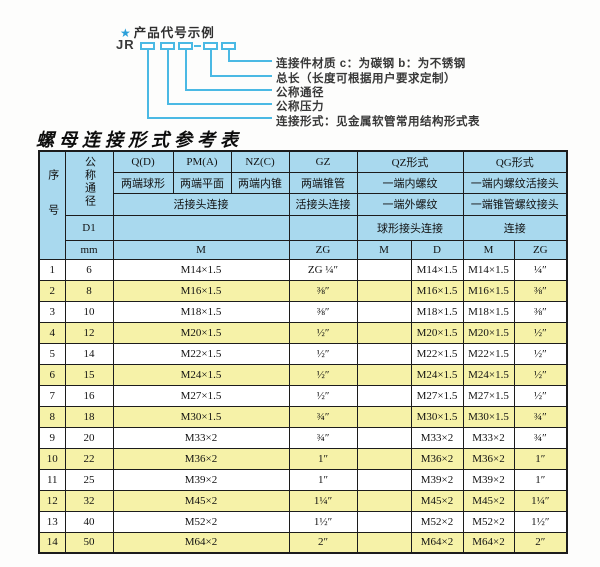 The height and width of the screenshot is (567, 600). Describe the element at coordinates (437, 332) in the screenshot. I see `cell-qz-d: M20×1.5` at that location.